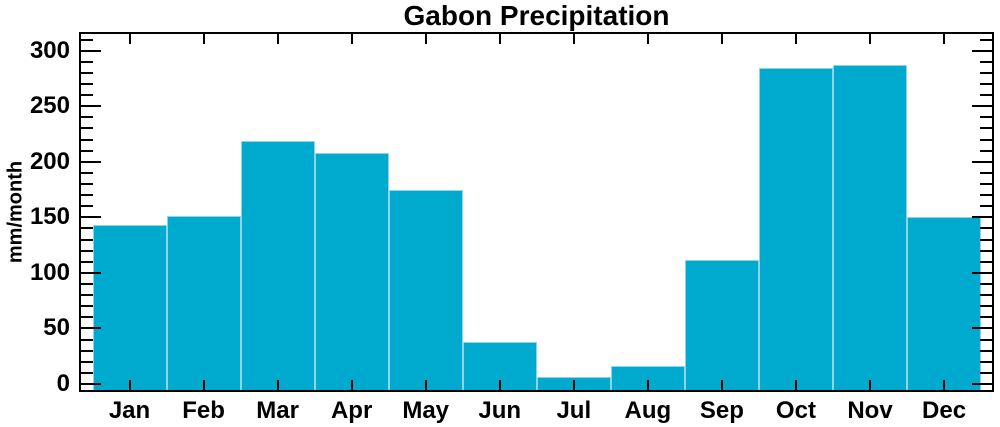  Describe the element at coordinates (129, 307) in the screenshot. I see `bar-jan` at that location.